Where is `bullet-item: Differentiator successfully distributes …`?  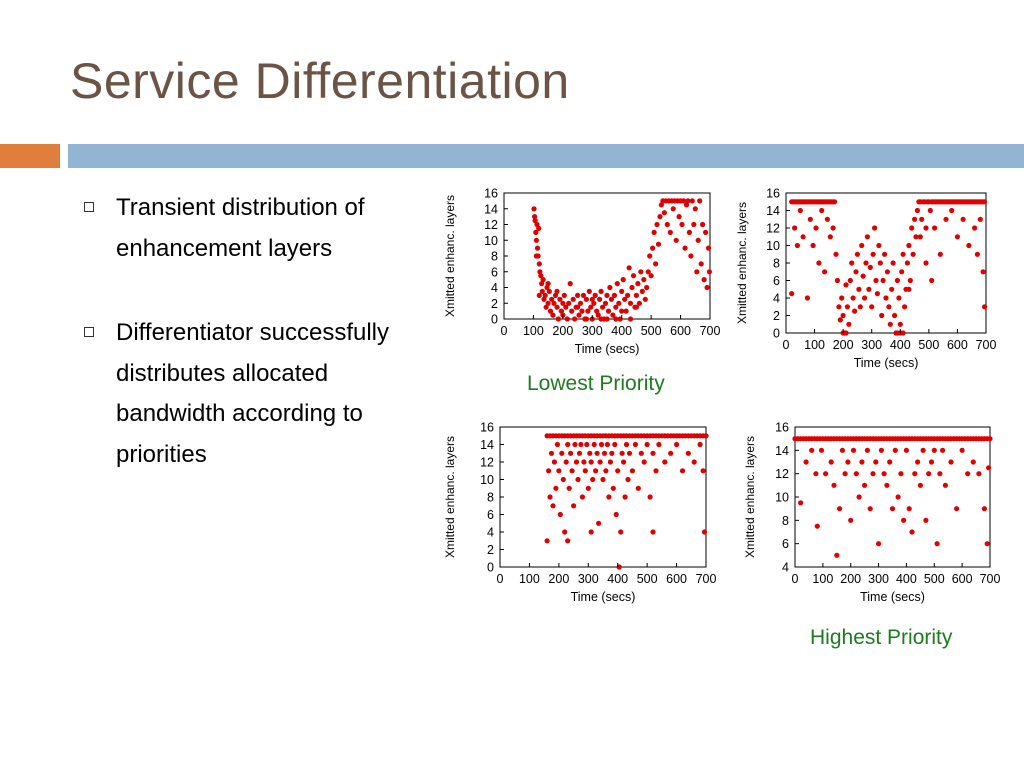 bullet-item: Differentiator successfully distributes … is located at coordinates (253, 394).